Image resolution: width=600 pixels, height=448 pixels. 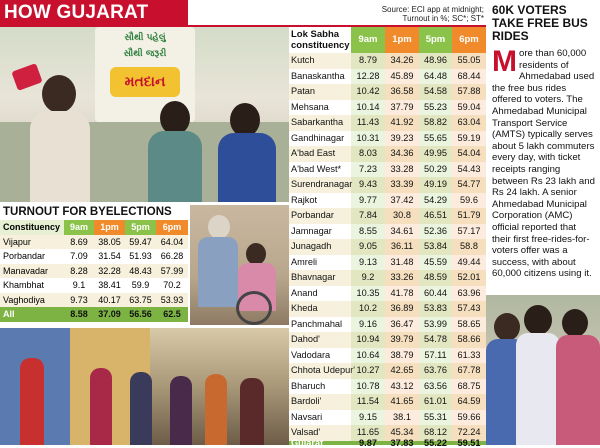 I want to click on turnout-value: 57.17, so click(x=469, y=231).